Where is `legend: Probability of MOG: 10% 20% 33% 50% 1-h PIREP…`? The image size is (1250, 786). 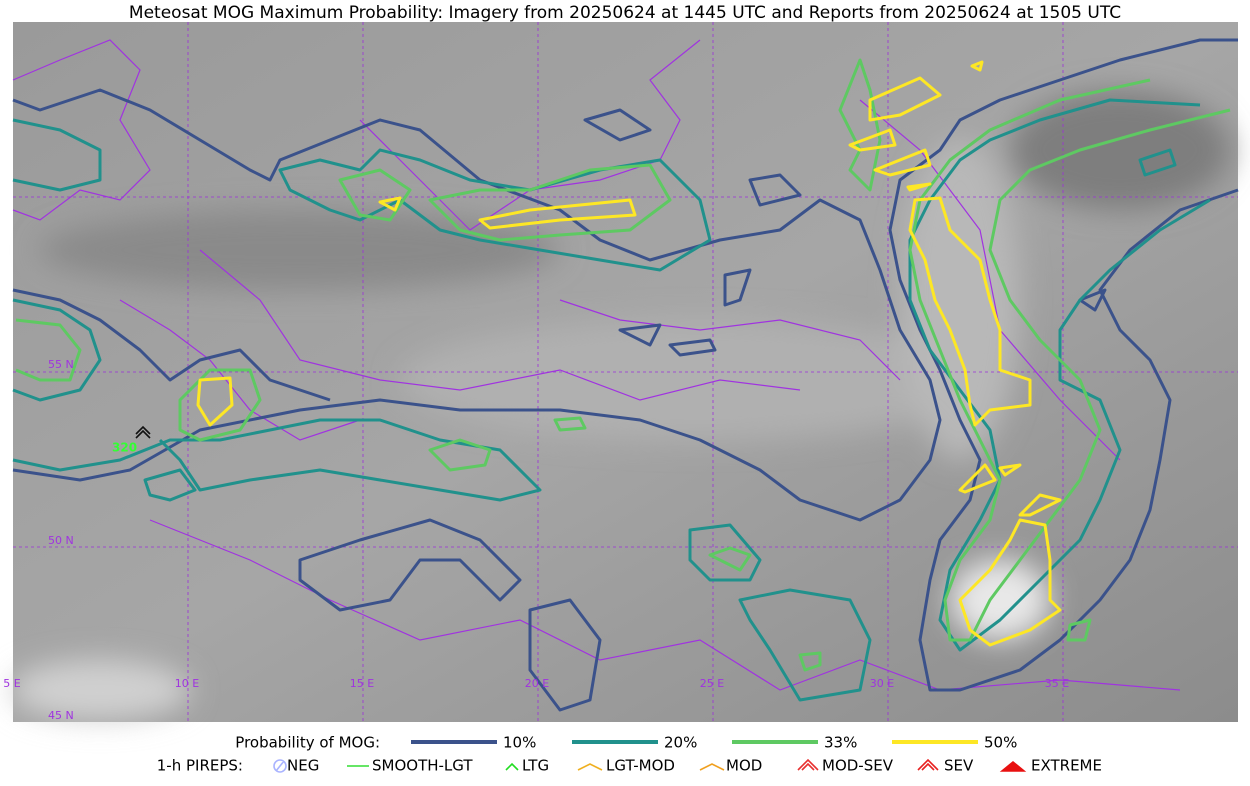
legend: Probability of MOG: 10% 20% 33% 50% 1-h PIREP… is located at coordinates (629, 754).